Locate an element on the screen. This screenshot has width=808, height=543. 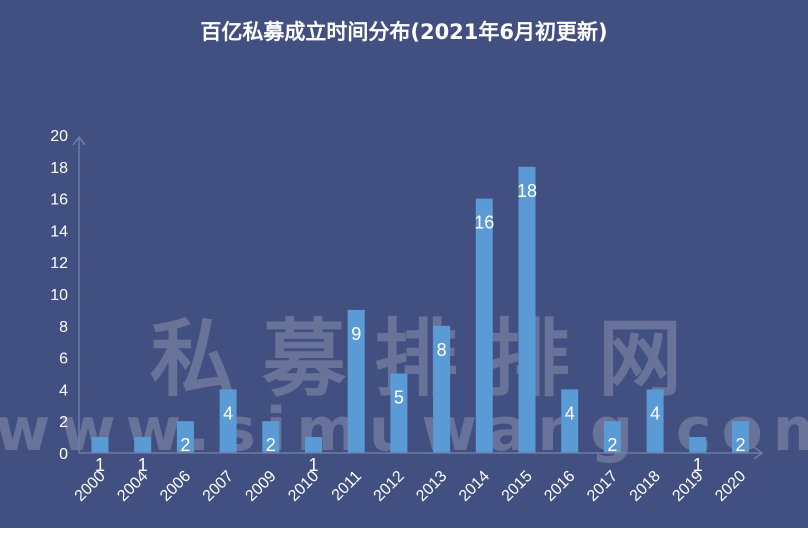
bar-2017 is located at coordinates (612, 437).